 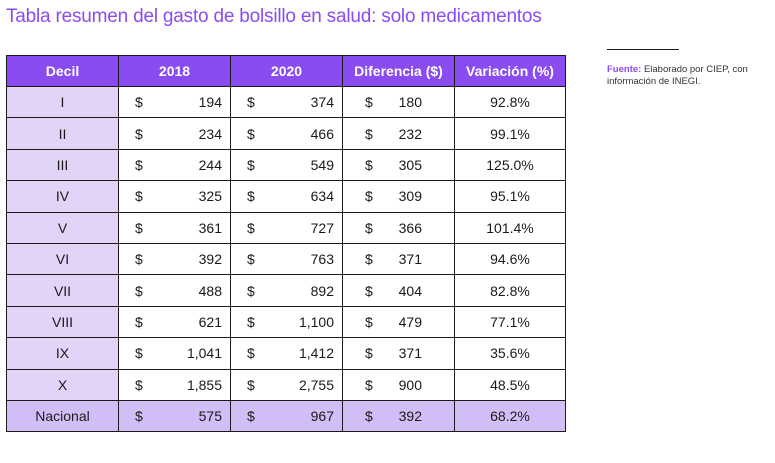 What do you see at coordinates (62, 322) in the screenshot?
I see `decil-cell: VIII` at bounding box center [62, 322].